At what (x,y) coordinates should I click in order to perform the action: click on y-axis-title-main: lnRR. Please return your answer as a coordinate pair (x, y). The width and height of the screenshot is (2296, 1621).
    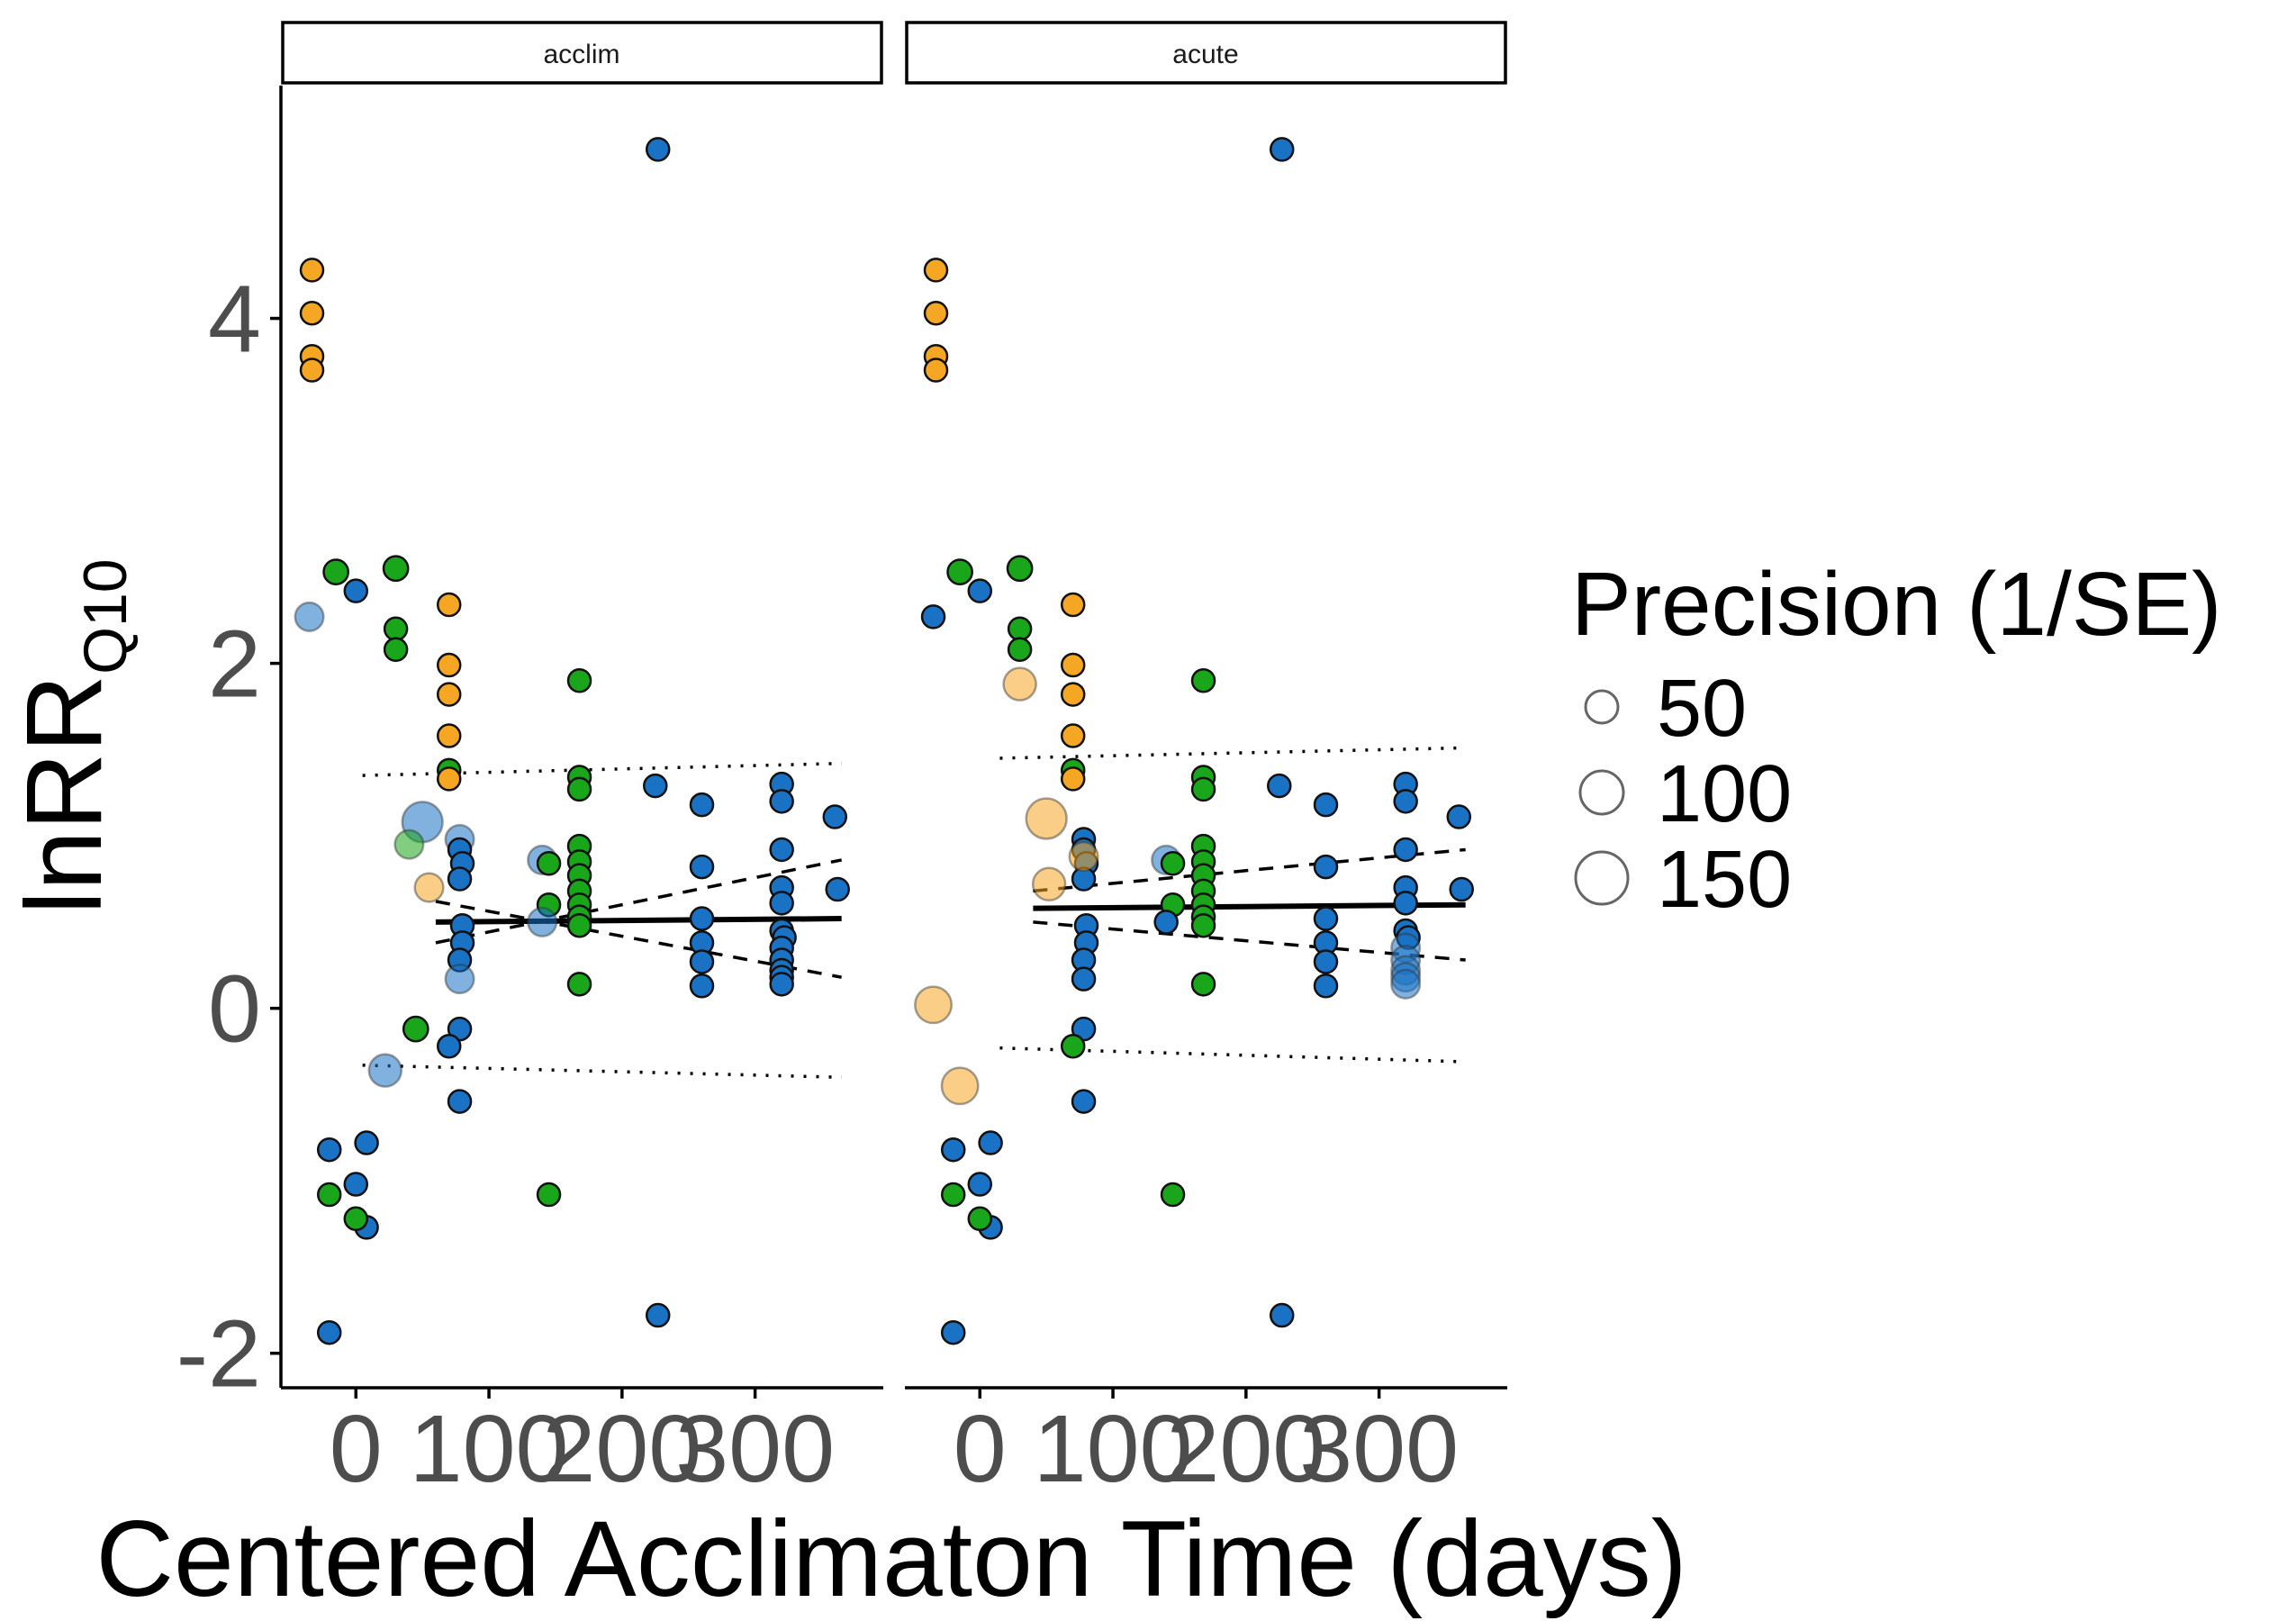
    Looking at the image, I should click on (64, 795).